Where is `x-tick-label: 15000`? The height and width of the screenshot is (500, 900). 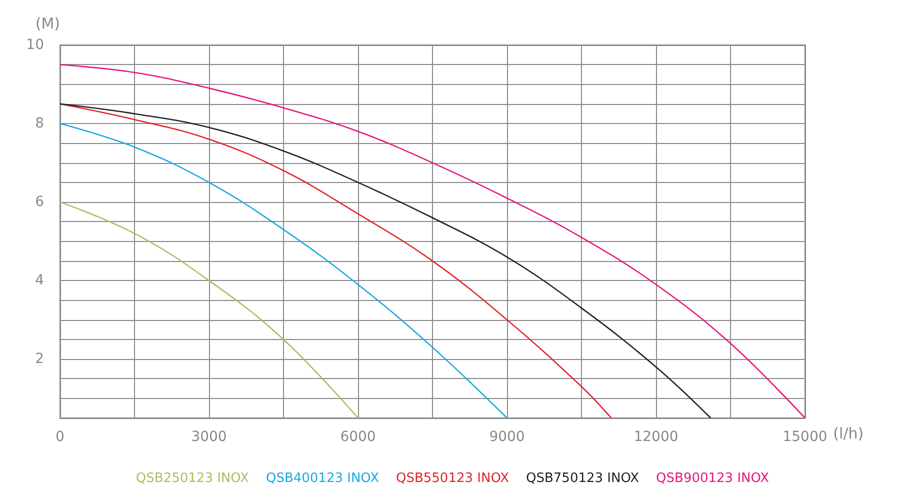
x-tick-label: 15000 is located at coordinates (805, 437).